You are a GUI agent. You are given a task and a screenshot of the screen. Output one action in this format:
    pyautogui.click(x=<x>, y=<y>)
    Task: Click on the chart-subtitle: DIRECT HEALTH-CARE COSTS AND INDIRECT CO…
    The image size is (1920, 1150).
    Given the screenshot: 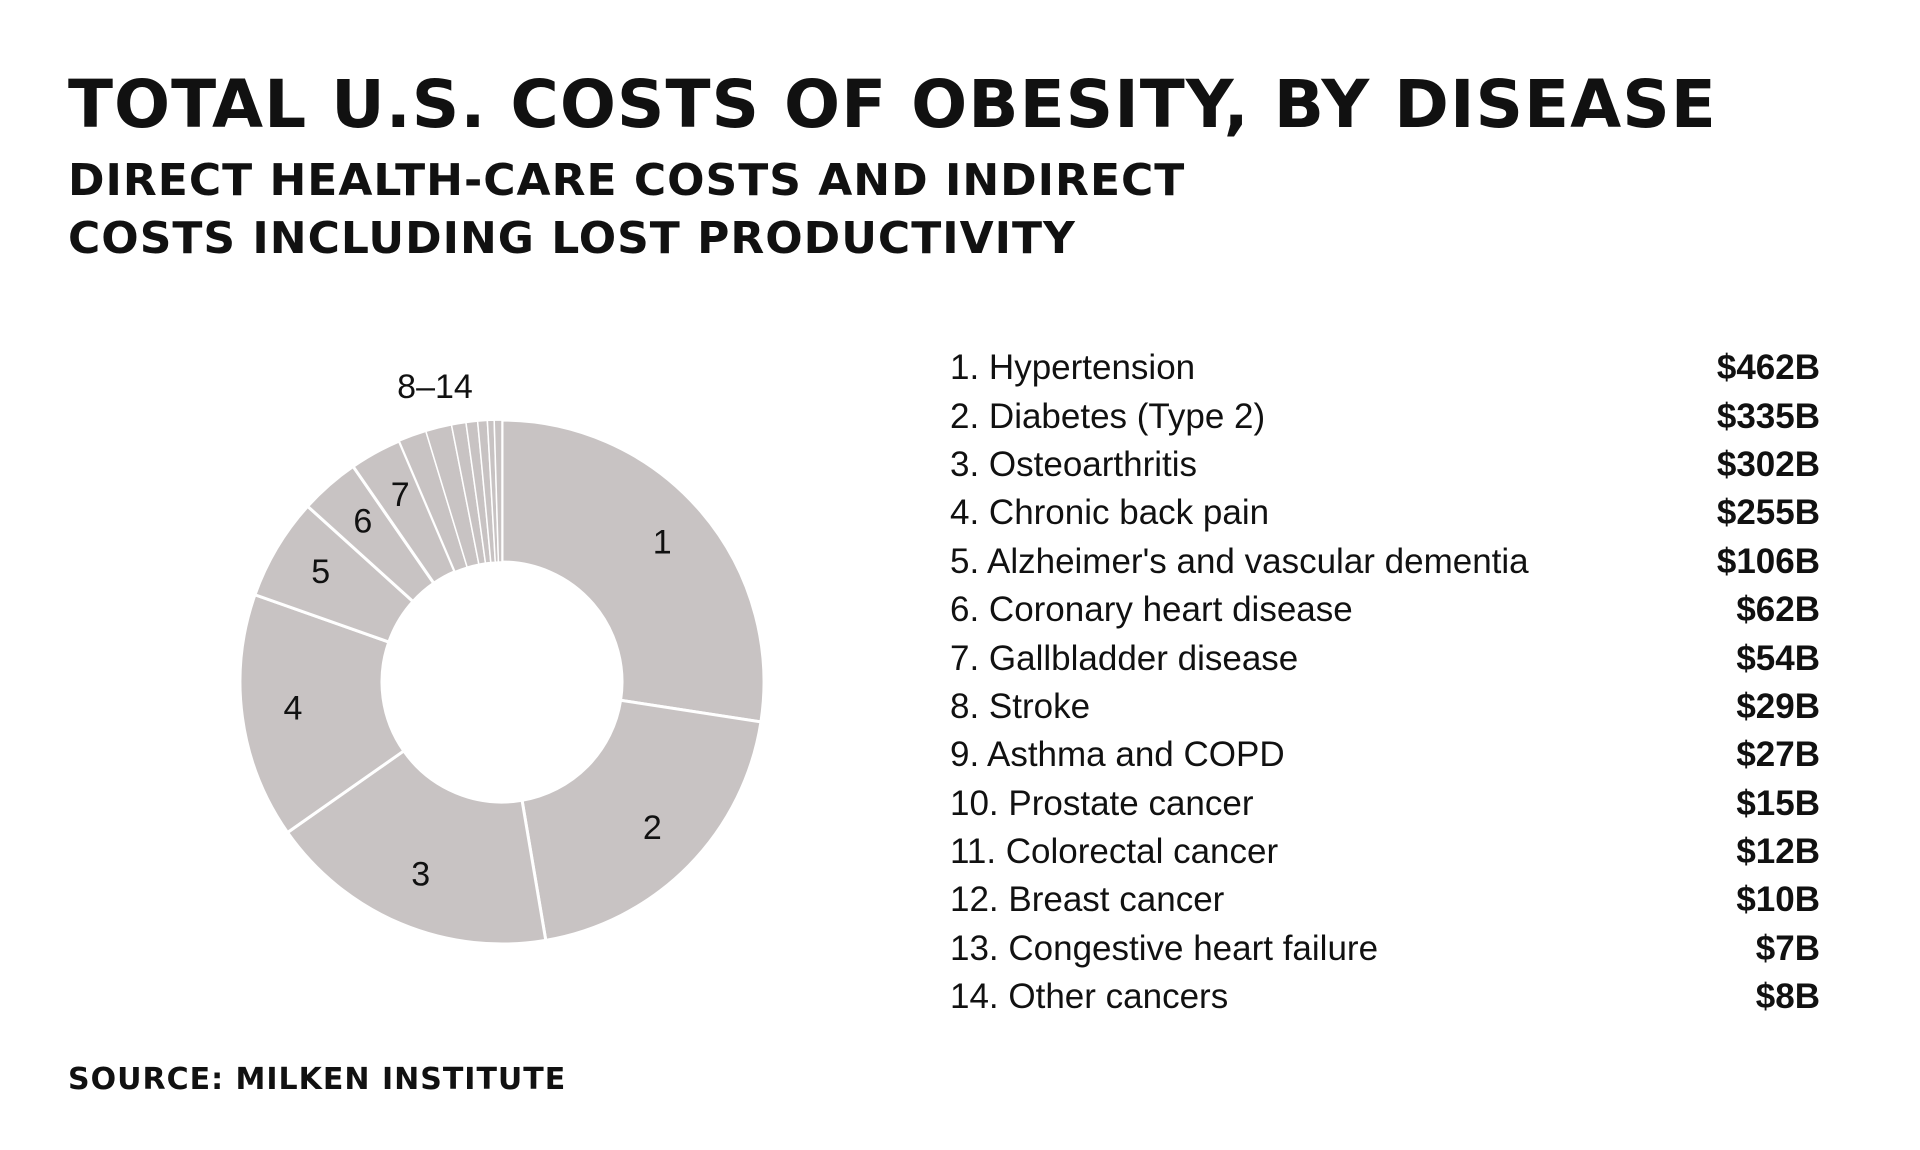 What is the action you would take?
    pyautogui.click(x=627, y=209)
    